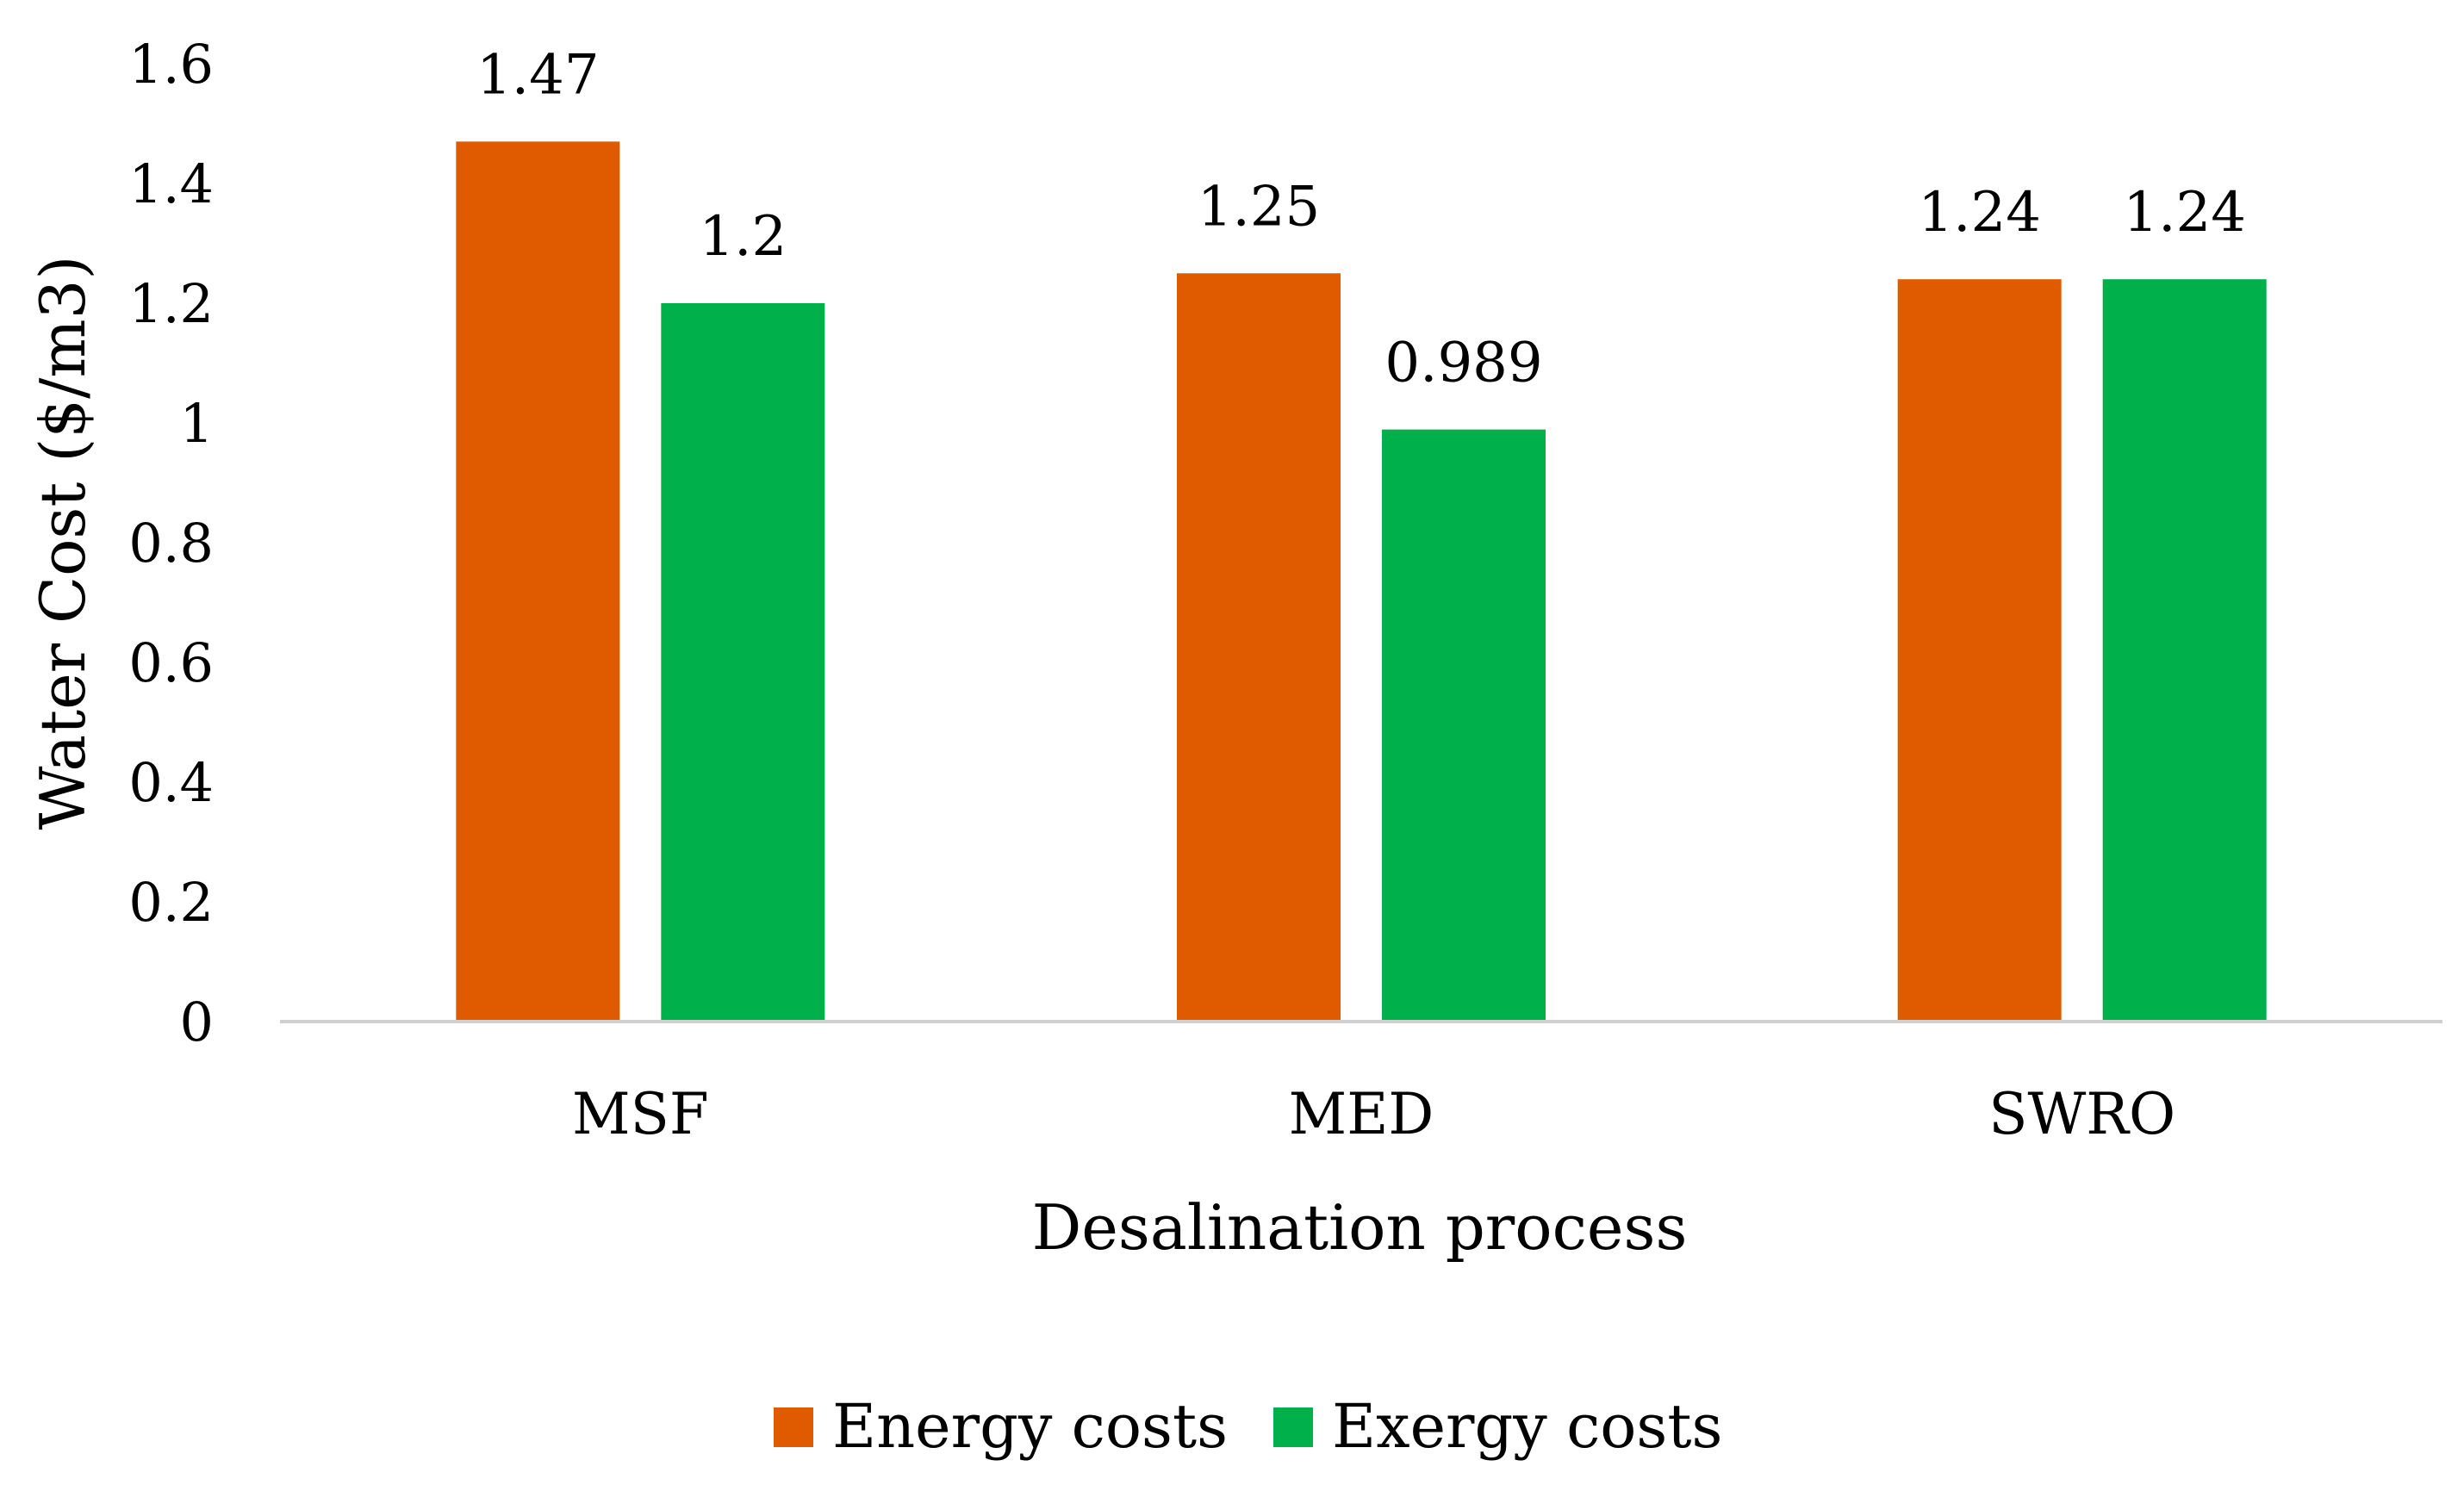 Image resolution: width=2464 pixels, height=1485 pixels. What do you see at coordinates (1527, 1426) in the screenshot?
I see `legend-label-exergy: Exergy costs` at bounding box center [1527, 1426].